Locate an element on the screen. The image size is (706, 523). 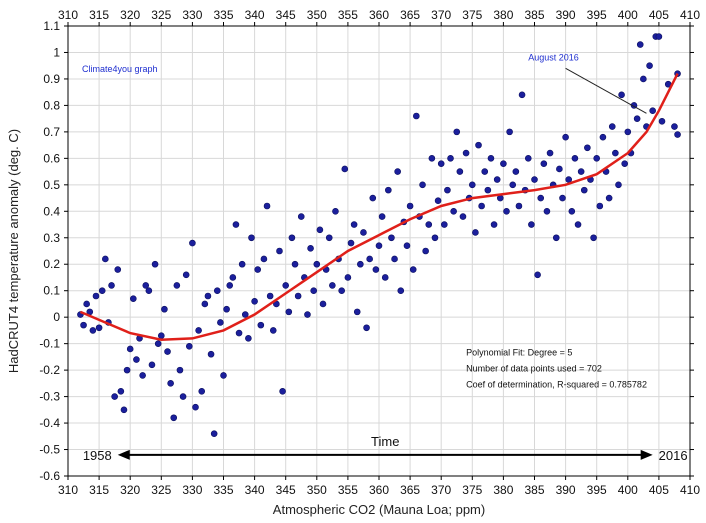
time-arrow-right-head is located at coordinates (646, 454).